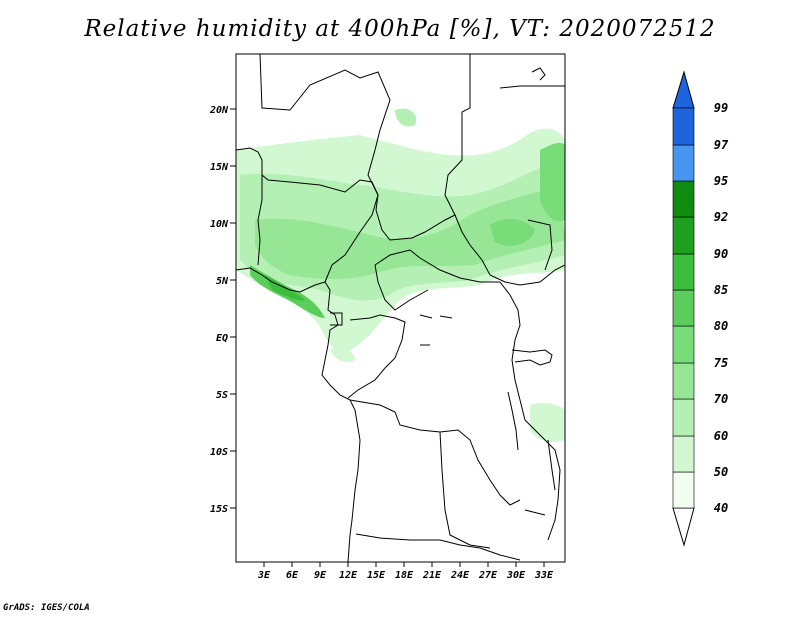 This screenshot has height=618, width=800. Describe the element at coordinates (348, 575) in the screenshot. I see `lon-label: 12E` at that location.